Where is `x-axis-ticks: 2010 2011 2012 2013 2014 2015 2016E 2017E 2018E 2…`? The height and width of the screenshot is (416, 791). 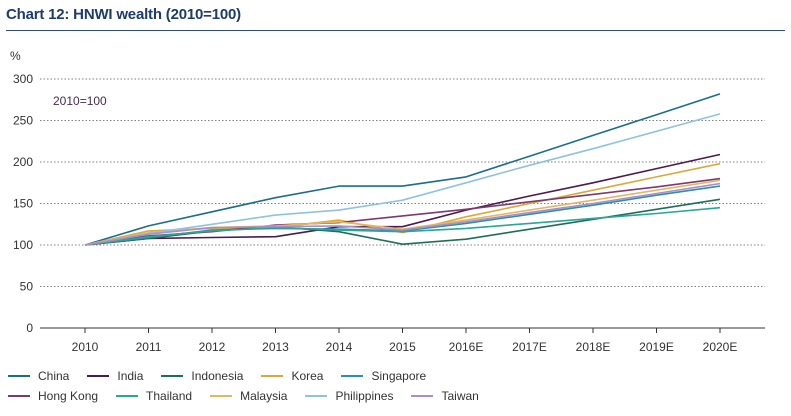
x-axis-ticks: 2010 2011 2012 2013 2014 2015 2016E 2017E 2018E 2… is located at coordinates (405, 341).